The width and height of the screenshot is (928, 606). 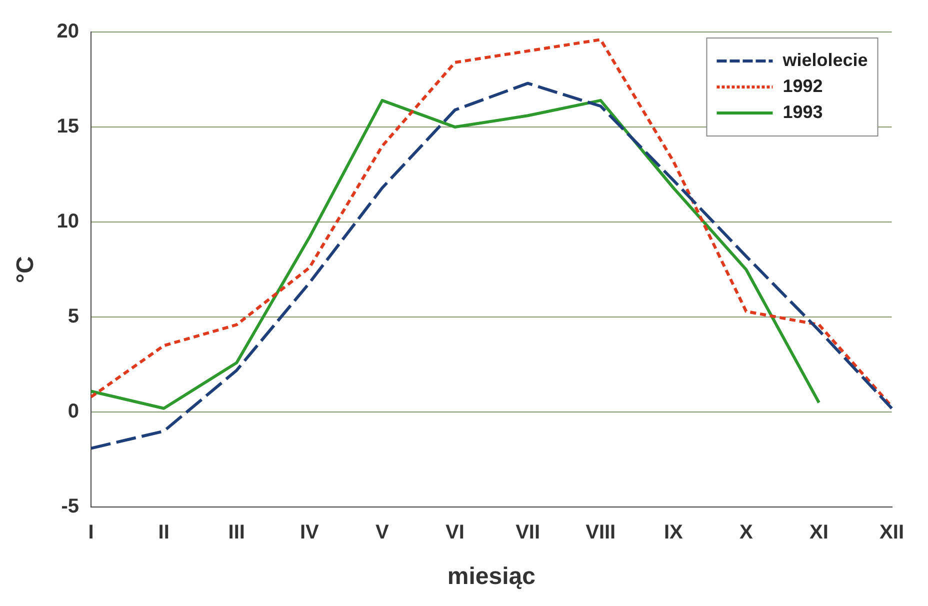 I want to click on y-tick-label: 20, so click(x=68, y=31).